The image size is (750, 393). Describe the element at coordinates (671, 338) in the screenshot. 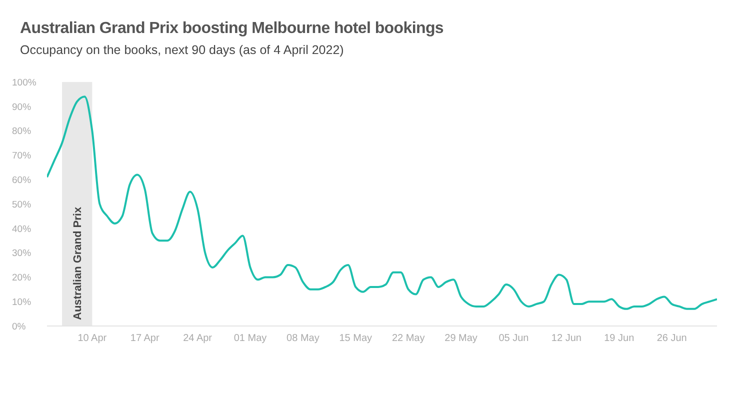

I see `x-tick-label: 26 Jun` at that location.